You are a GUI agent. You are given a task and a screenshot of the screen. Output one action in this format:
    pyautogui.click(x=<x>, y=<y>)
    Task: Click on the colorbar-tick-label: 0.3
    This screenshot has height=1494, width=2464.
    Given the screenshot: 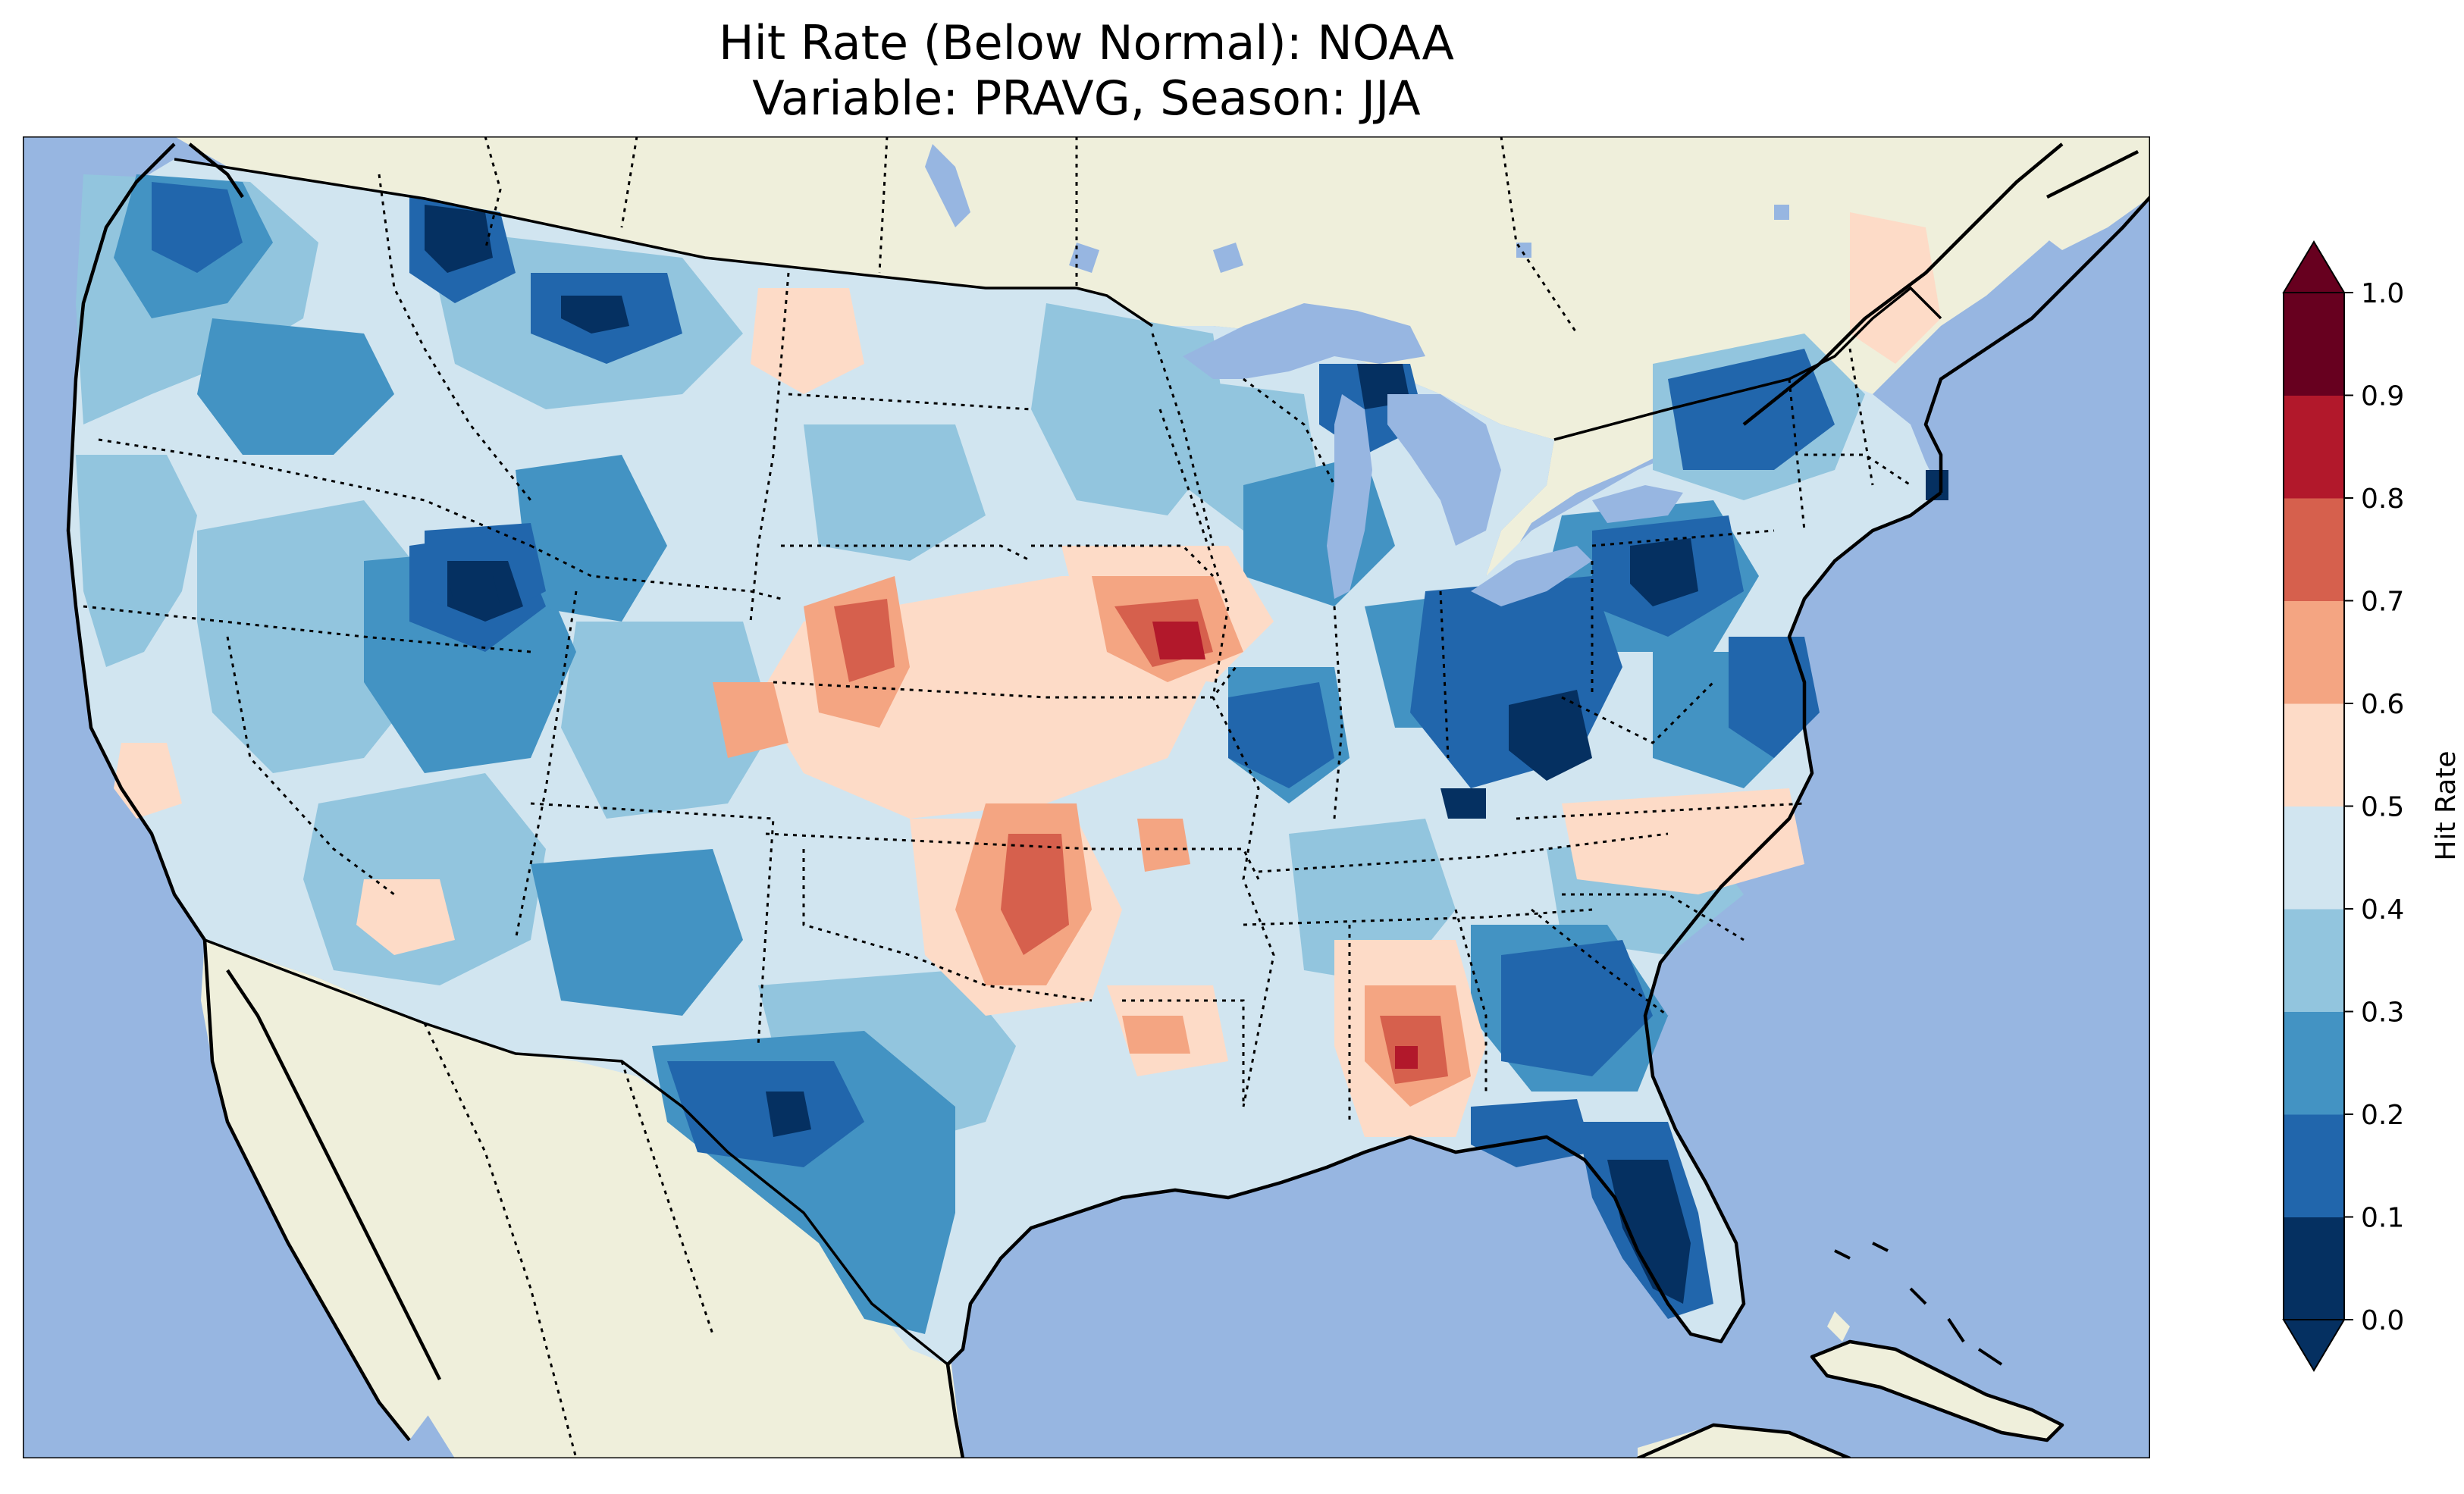 What is the action you would take?
    pyautogui.click(x=2382, y=1013)
    